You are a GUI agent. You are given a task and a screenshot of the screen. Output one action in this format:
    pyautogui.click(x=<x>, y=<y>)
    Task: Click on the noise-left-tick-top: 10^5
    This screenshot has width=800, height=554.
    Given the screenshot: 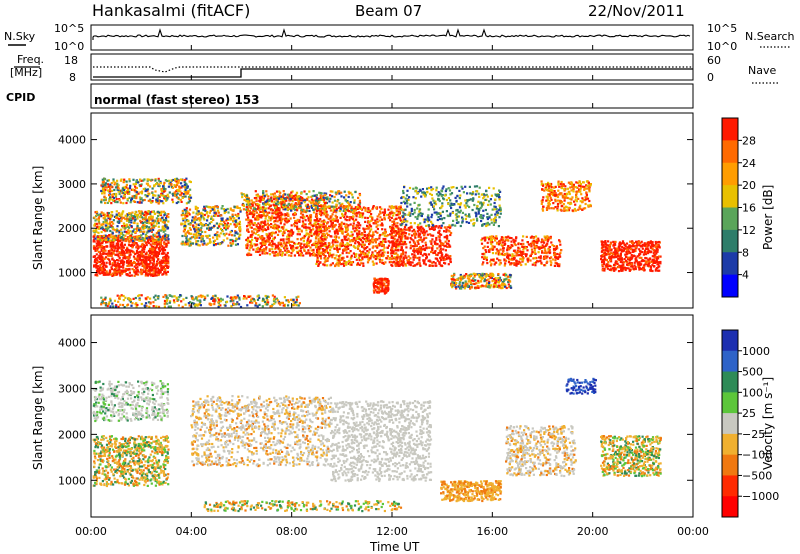 What is the action you would take?
    pyautogui.click(x=69, y=28)
    